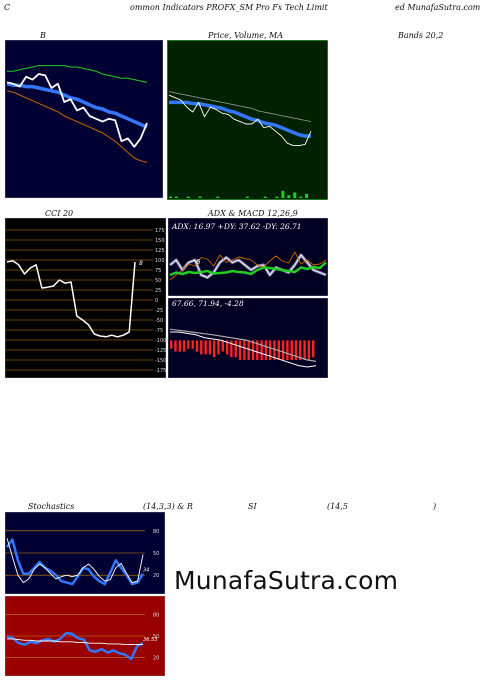 This screenshot has width=500, height=680. I want to click on rsi-tick-label: 20, so click(156, 659).